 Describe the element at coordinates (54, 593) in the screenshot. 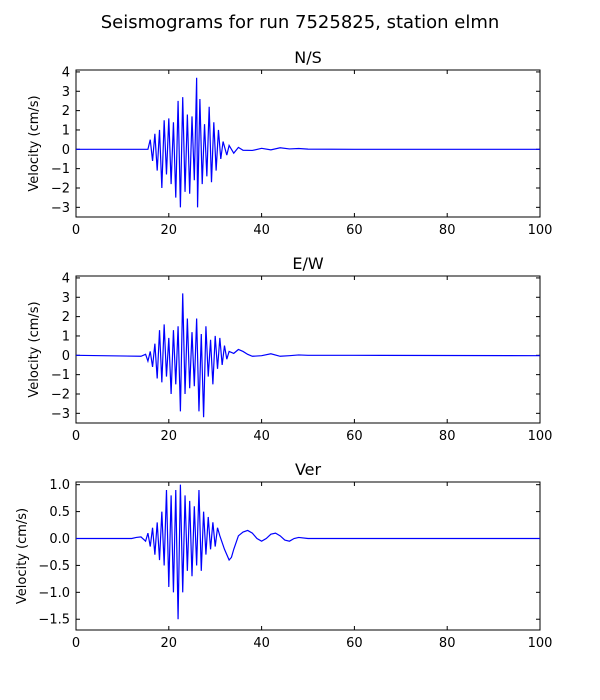

I see `y-tick-label: −1.0` at that location.